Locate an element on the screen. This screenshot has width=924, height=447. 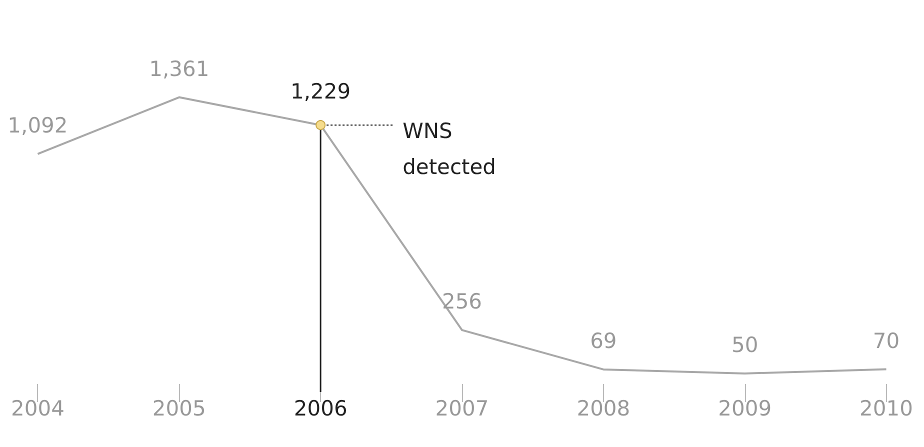
x-tick-label: 2007 is located at coordinates (462, 408).